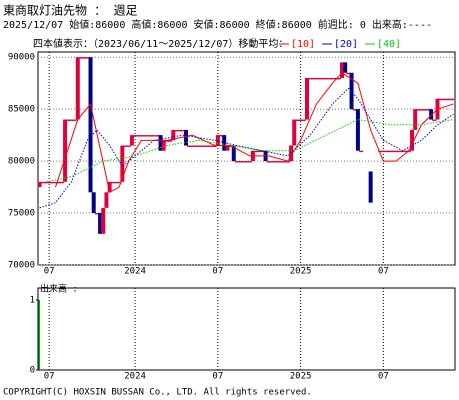 The width and height of the screenshot is (459, 400). Describe the element at coordinates (32, 371) in the screenshot. I see `volume-tick-label: 0` at that location.